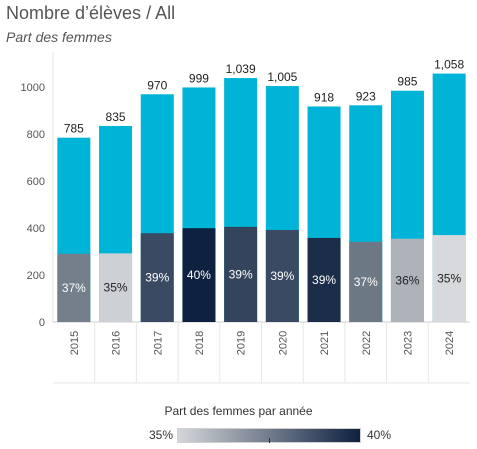  I want to click on y-tick-label: 0, so click(42, 323).